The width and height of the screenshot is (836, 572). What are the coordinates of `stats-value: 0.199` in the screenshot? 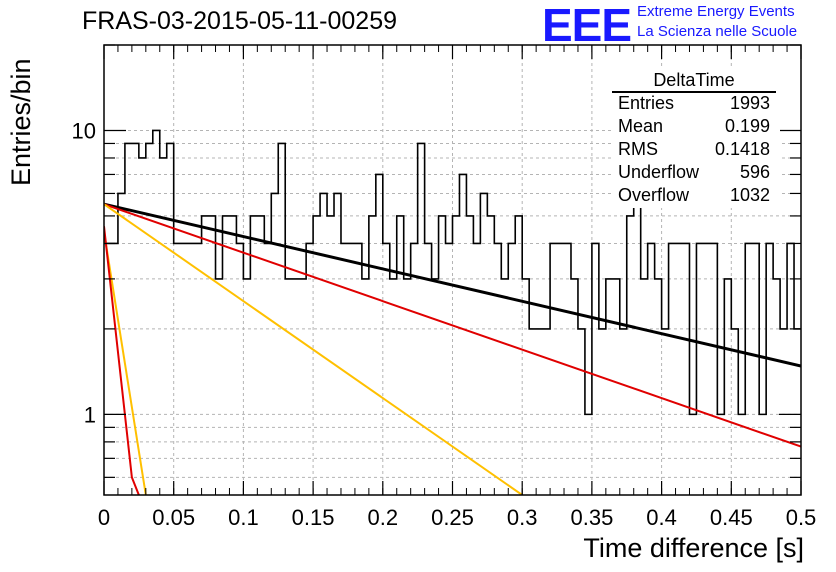 It's located at (747, 126).